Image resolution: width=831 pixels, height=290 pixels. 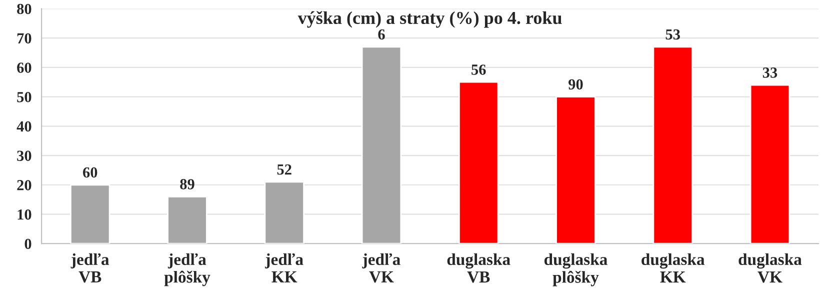 I want to click on x-tick-label: duglaska VB, so click(x=478, y=268).